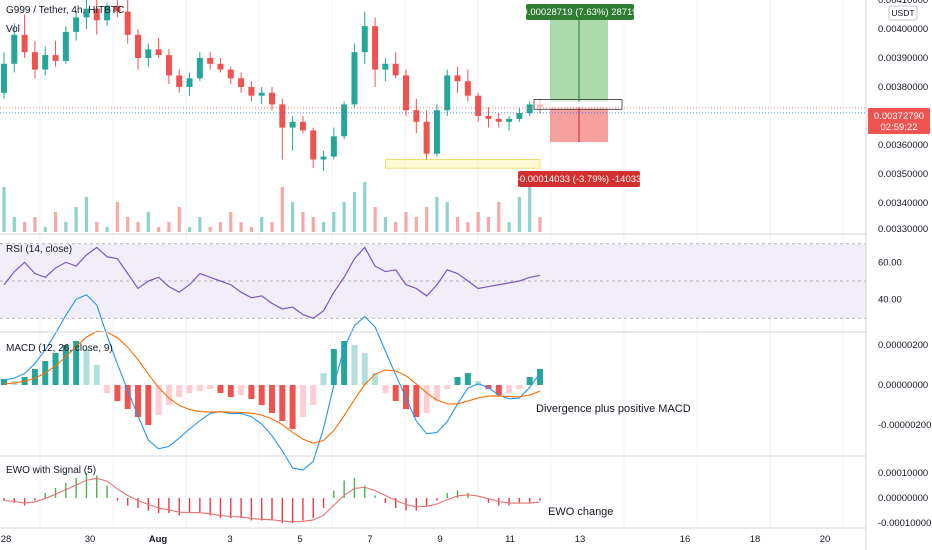 The height and width of the screenshot is (550, 932). I want to click on rsi-pane, so click(433, 281).